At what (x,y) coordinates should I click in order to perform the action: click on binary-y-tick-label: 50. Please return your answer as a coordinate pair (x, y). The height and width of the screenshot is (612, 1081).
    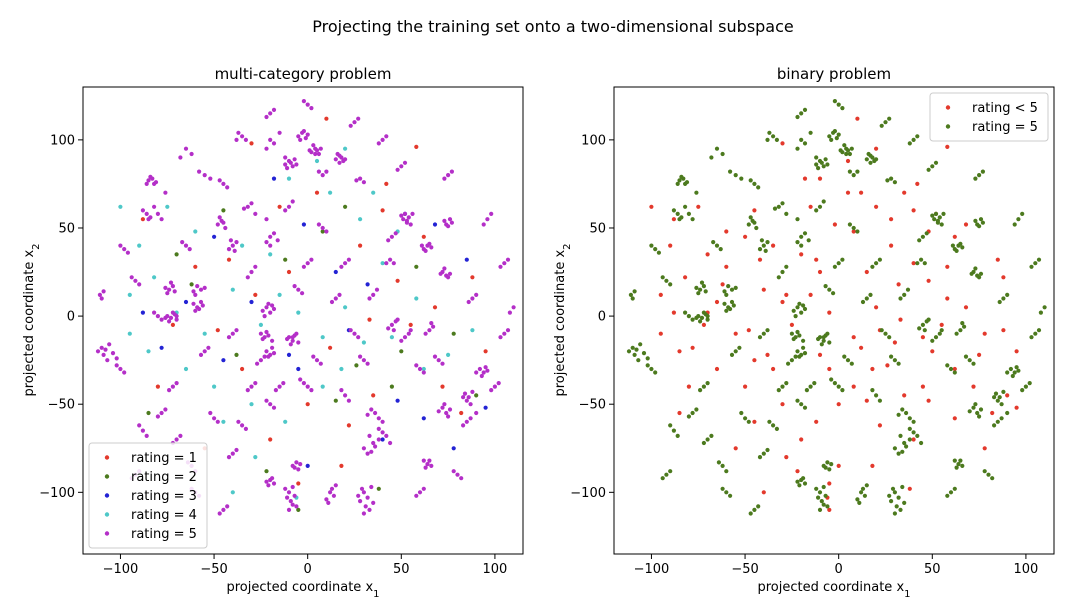
    Looking at the image, I should click on (597, 228).